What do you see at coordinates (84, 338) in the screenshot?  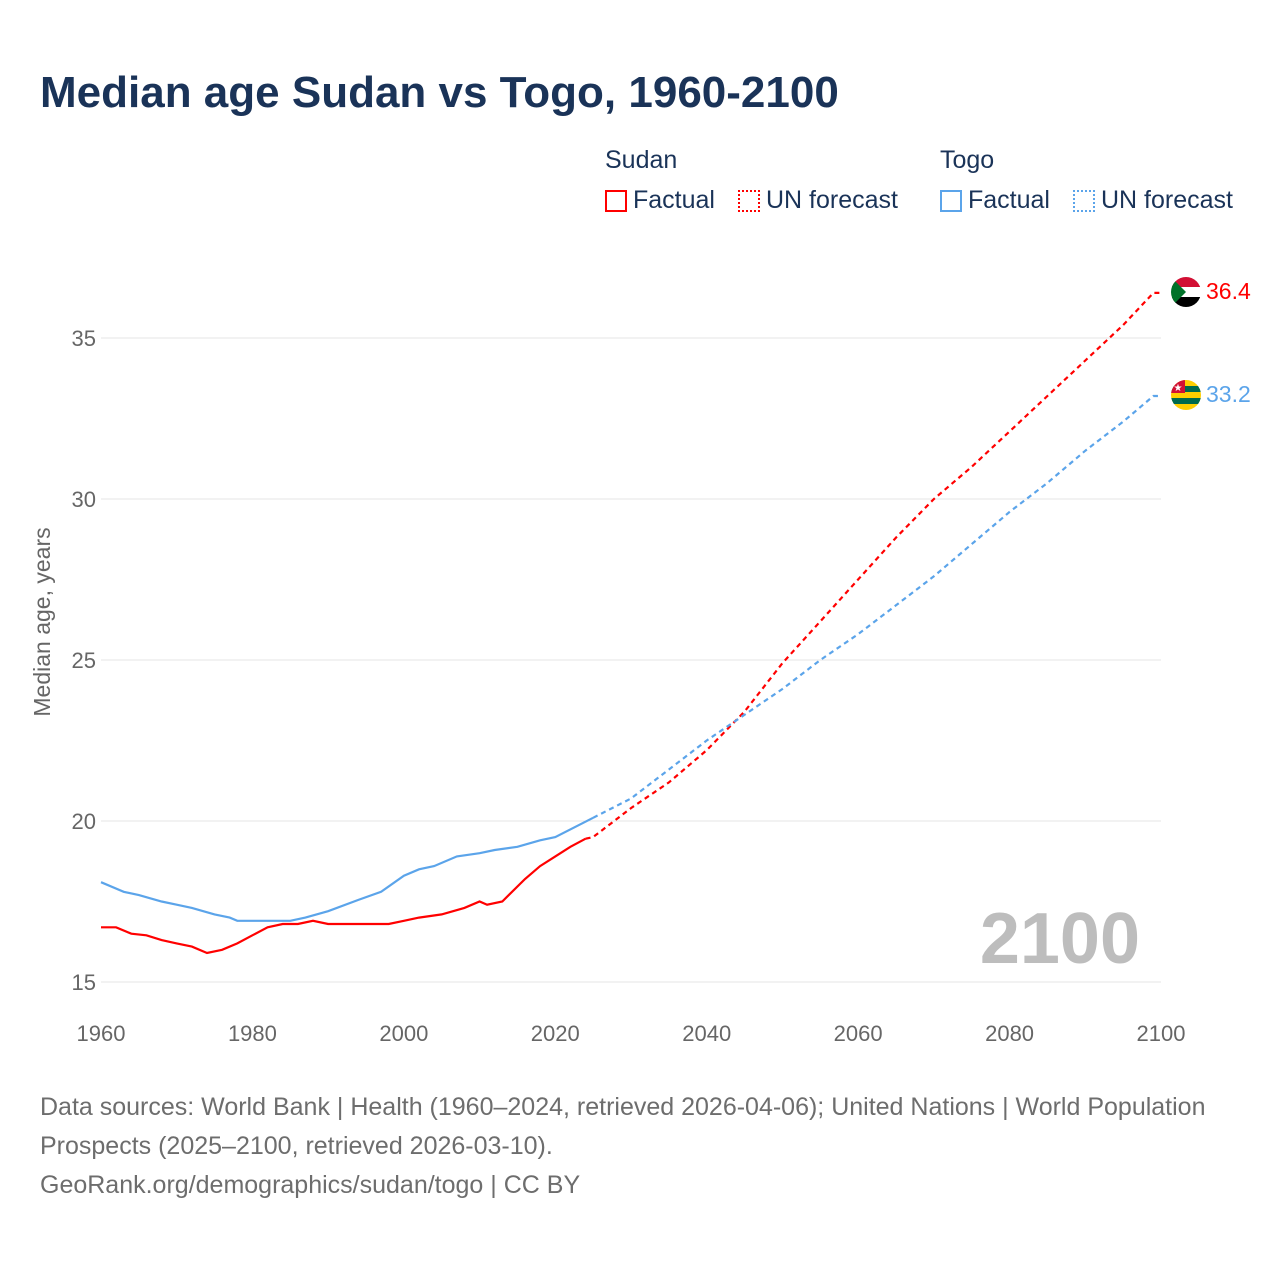 I see `y-tick-label: 35` at bounding box center [84, 338].